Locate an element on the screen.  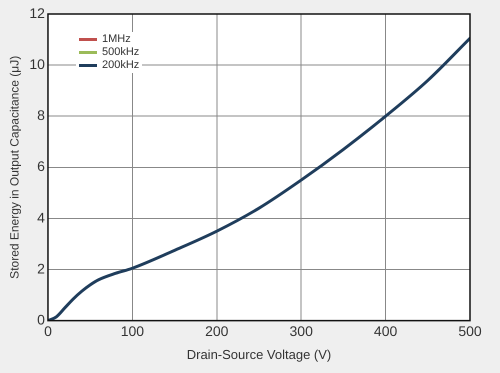
y-tick-label: 12 is located at coordinates (37, 12).